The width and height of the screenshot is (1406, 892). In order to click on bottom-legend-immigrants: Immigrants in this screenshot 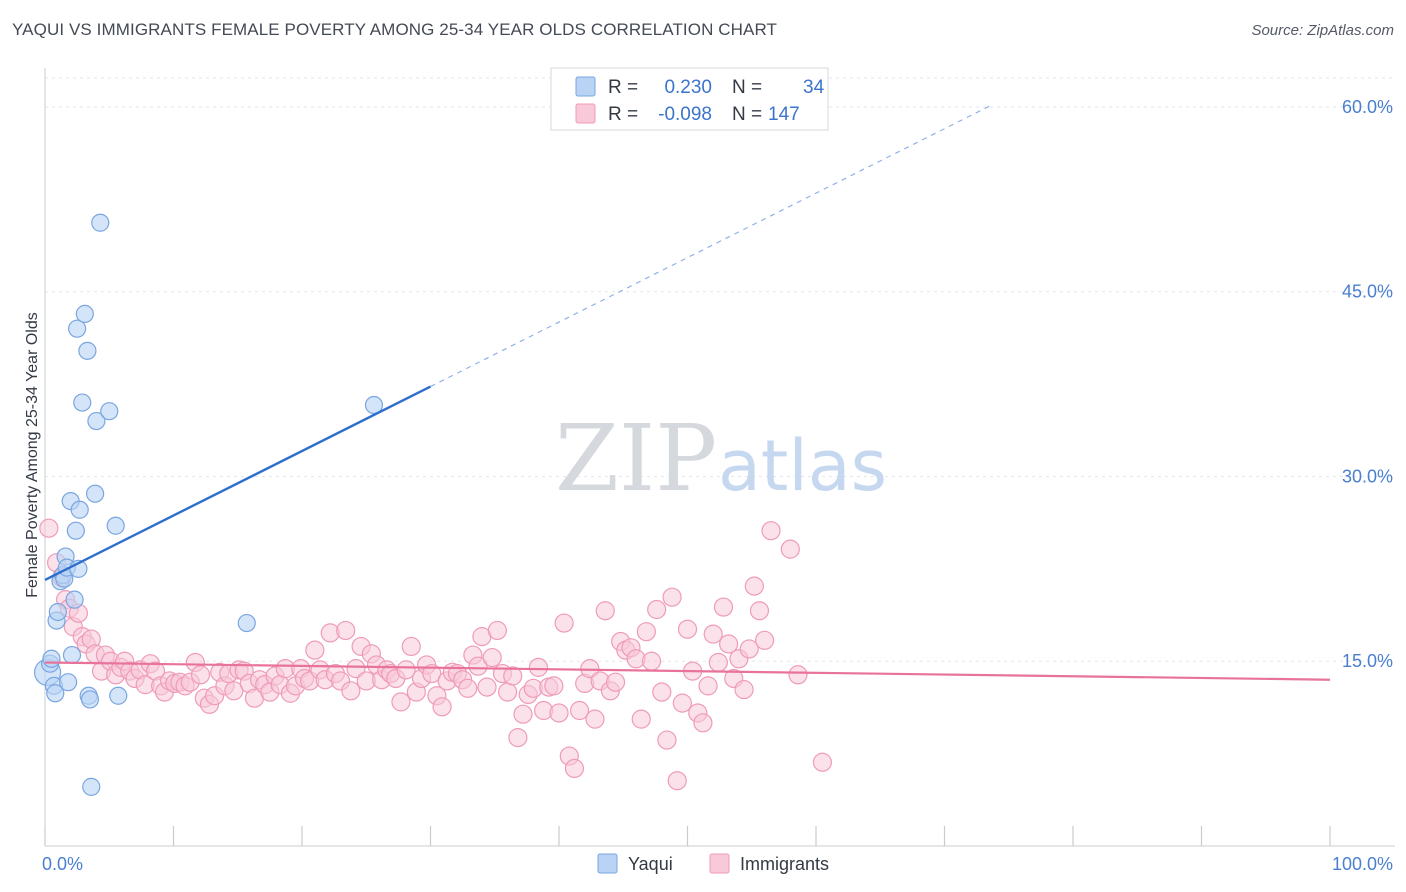, I will do `click(784, 864)`.